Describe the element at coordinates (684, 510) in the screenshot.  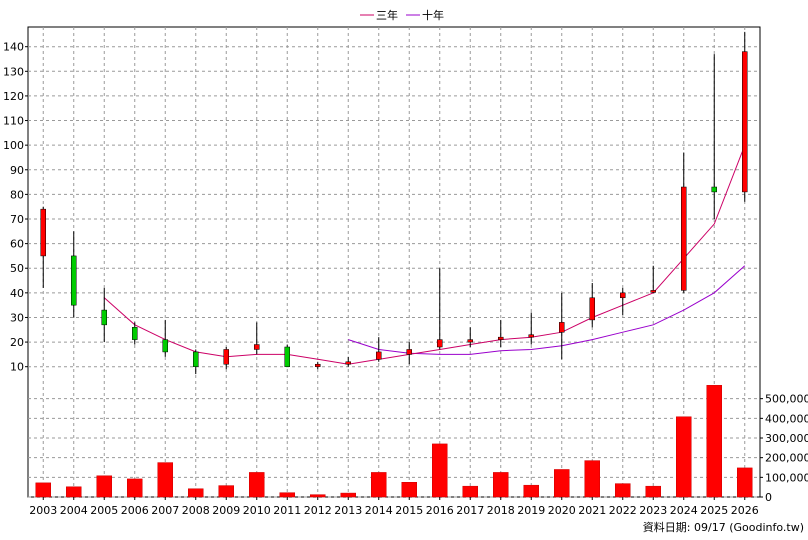
I see `x-axis-tick-label: 2024` at that location.